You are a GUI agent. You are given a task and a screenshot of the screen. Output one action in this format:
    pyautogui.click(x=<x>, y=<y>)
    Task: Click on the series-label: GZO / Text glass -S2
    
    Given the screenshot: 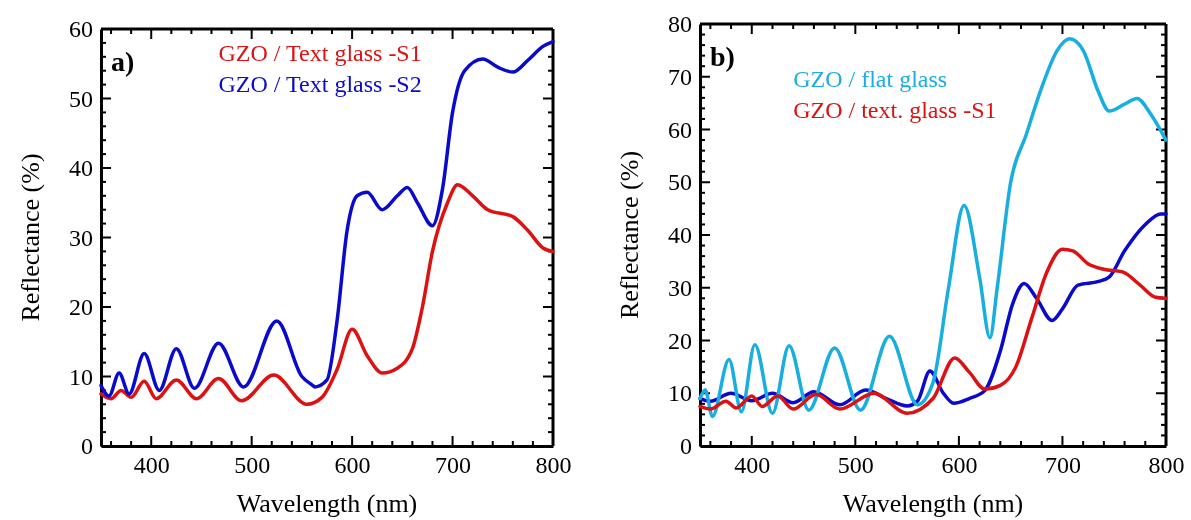 What is the action you would take?
    pyautogui.click(x=320, y=84)
    